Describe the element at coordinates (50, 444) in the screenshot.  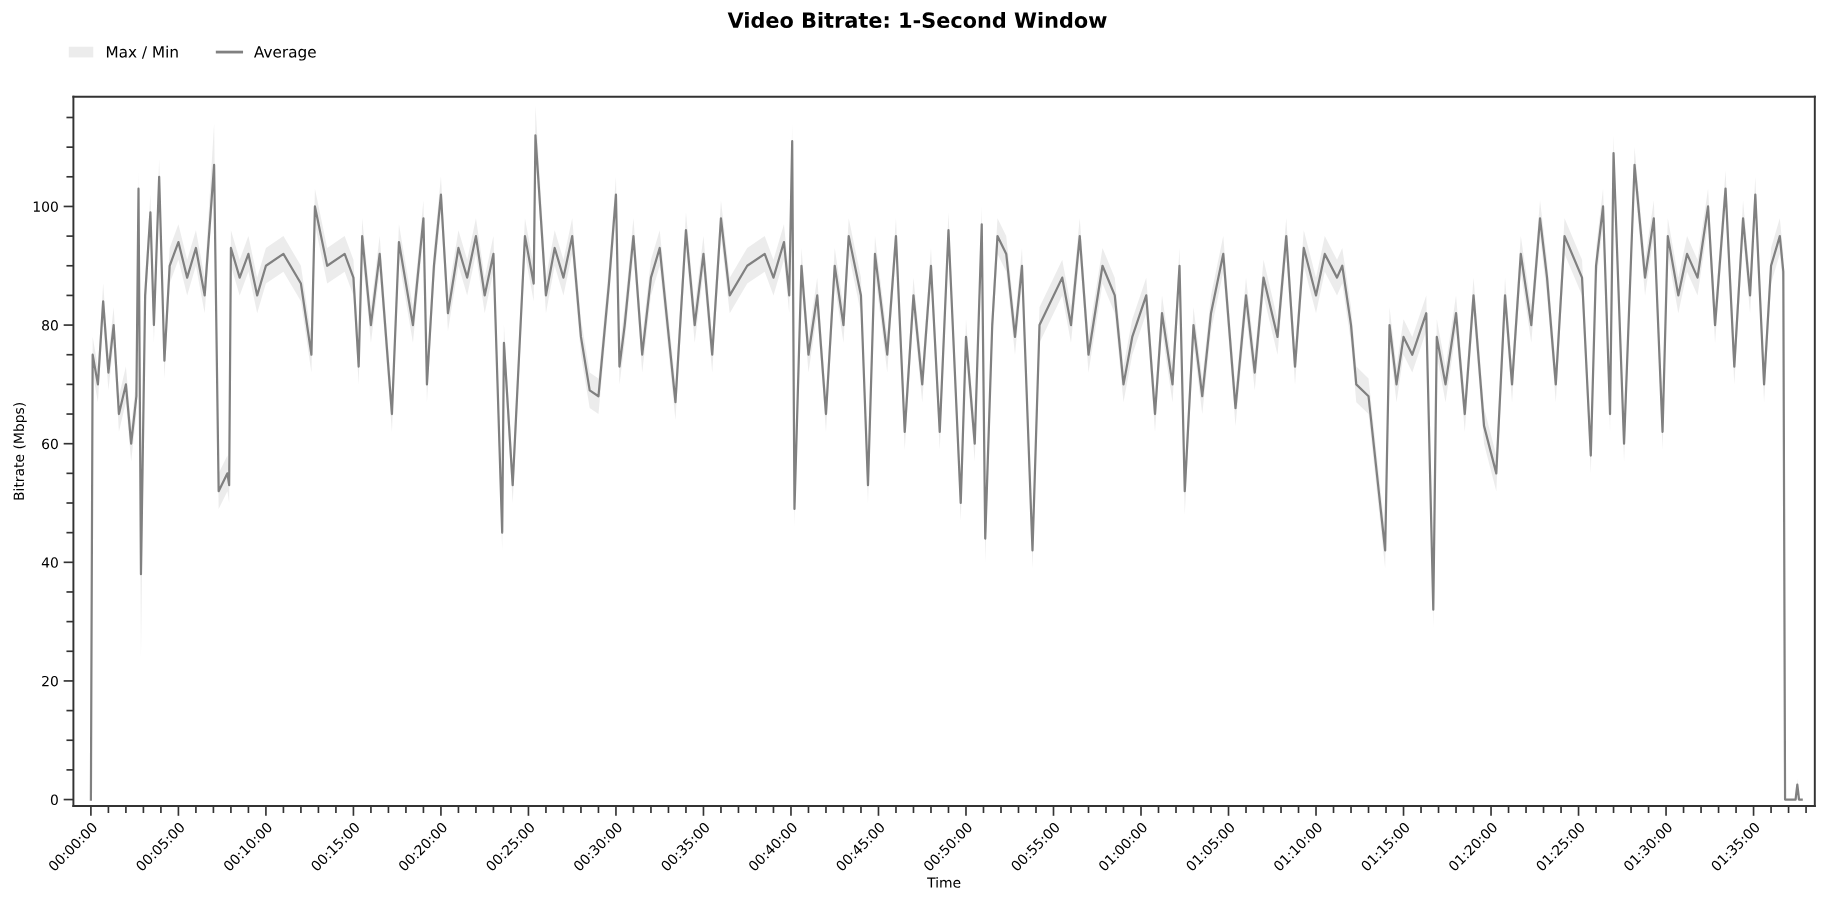
I see `y-tick-label: 60` at that location.